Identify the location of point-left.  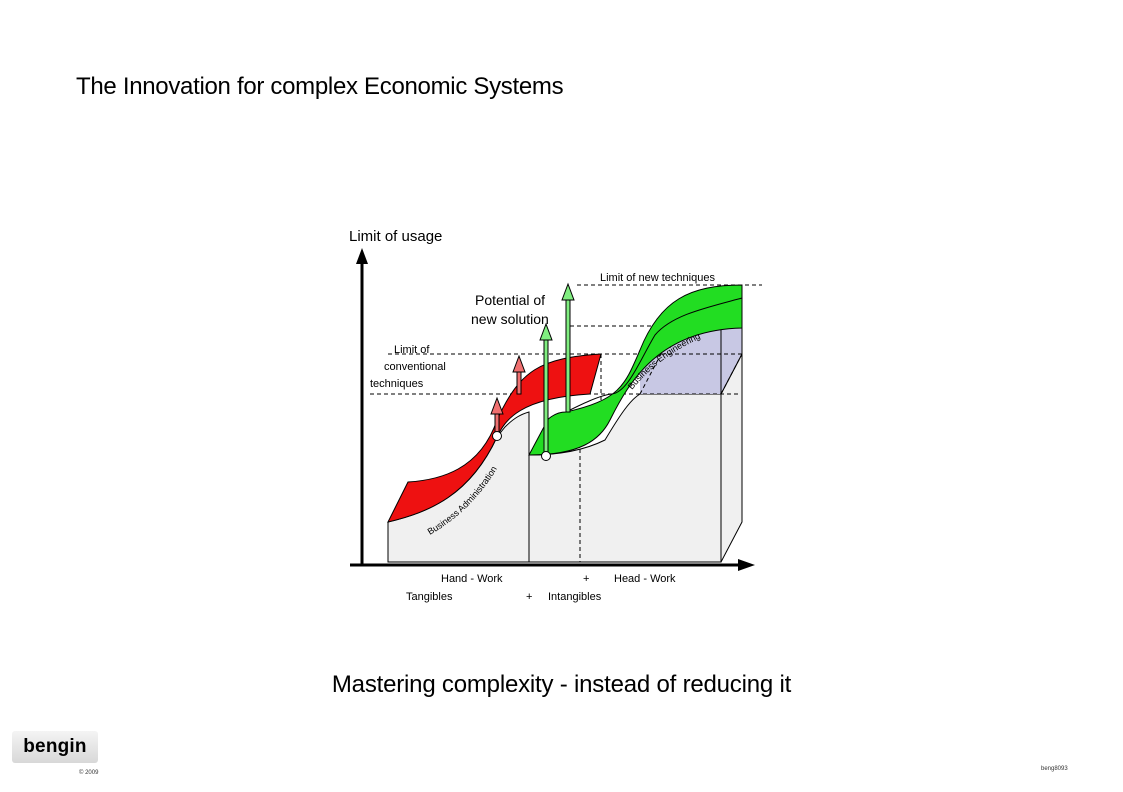
(497, 436).